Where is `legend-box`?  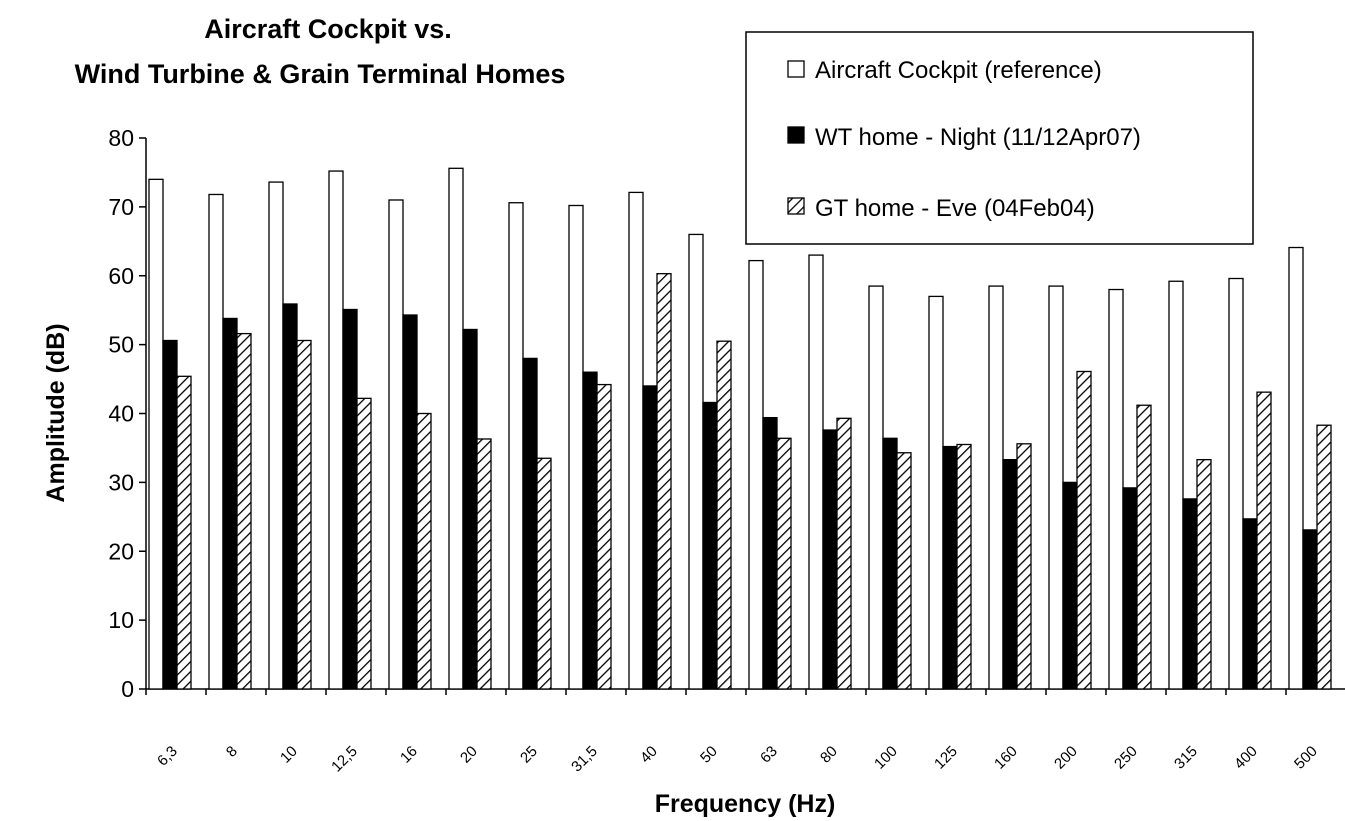 legend-box is located at coordinates (999, 138).